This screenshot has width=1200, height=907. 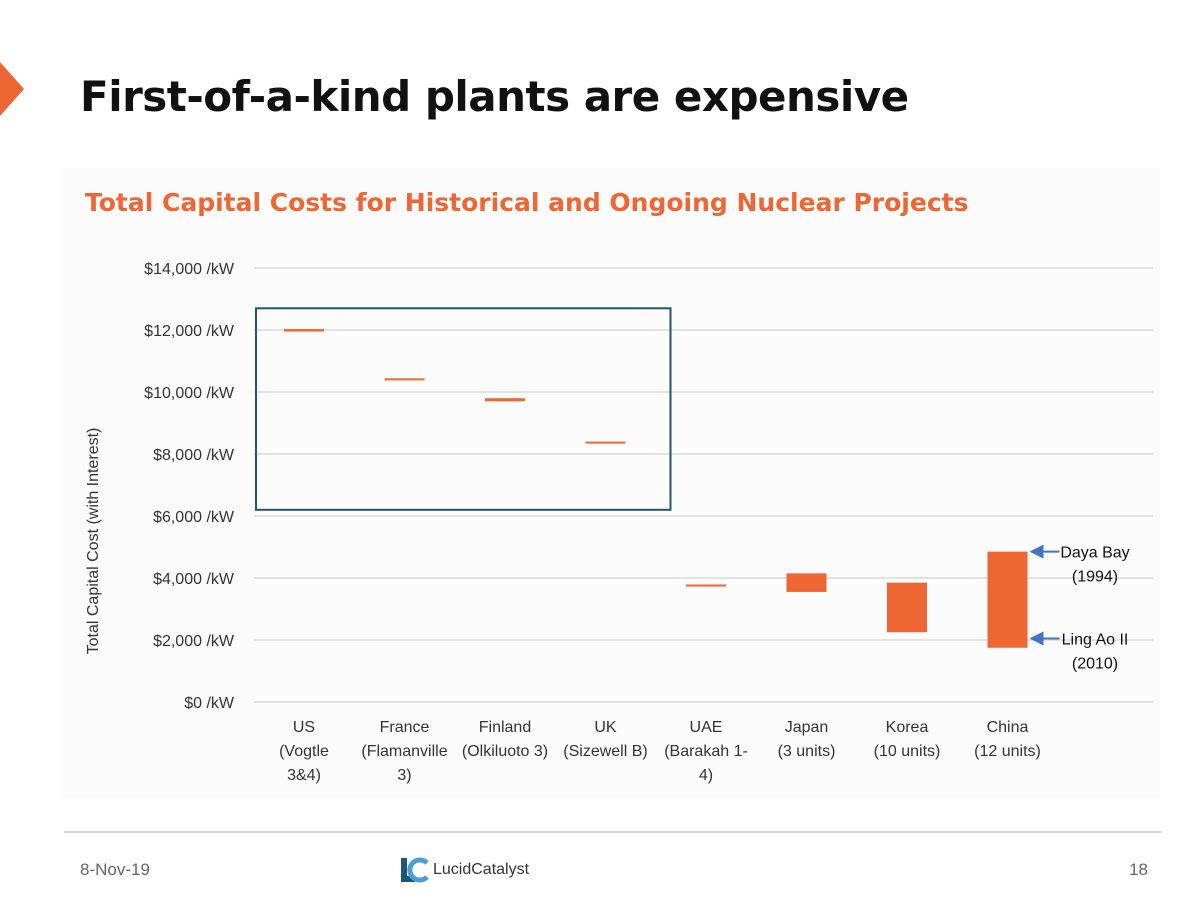 What do you see at coordinates (463, 409) in the screenshot?
I see `highlight-box` at bounding box center [463, 409].